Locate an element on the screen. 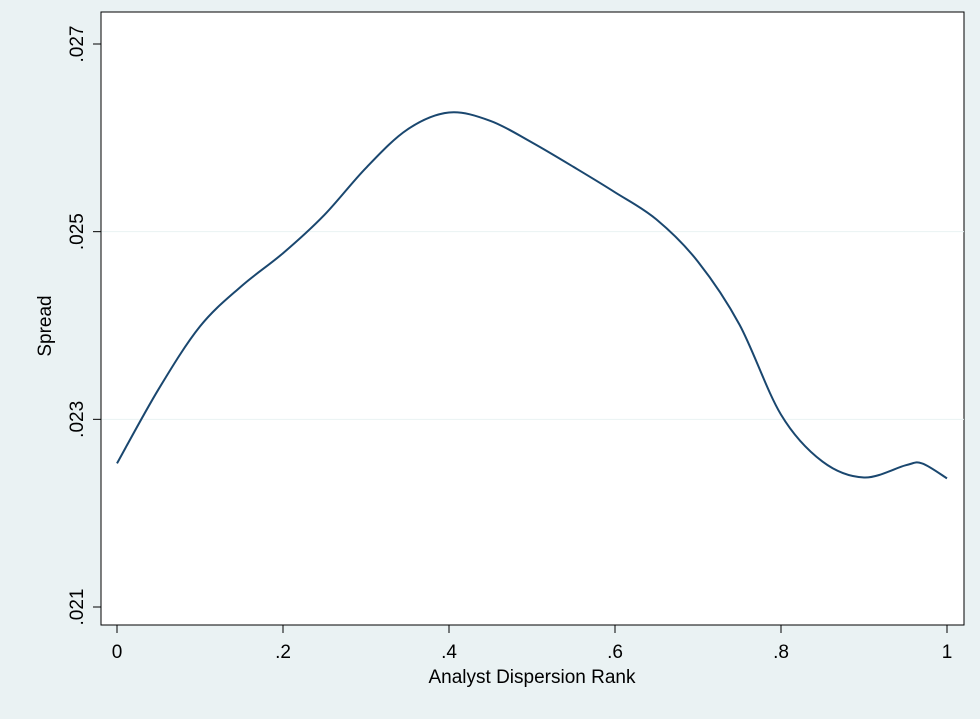 The height and width of the screenshot is (719, 980). x-tick-label: .2 is located at coordinates (283, 652).